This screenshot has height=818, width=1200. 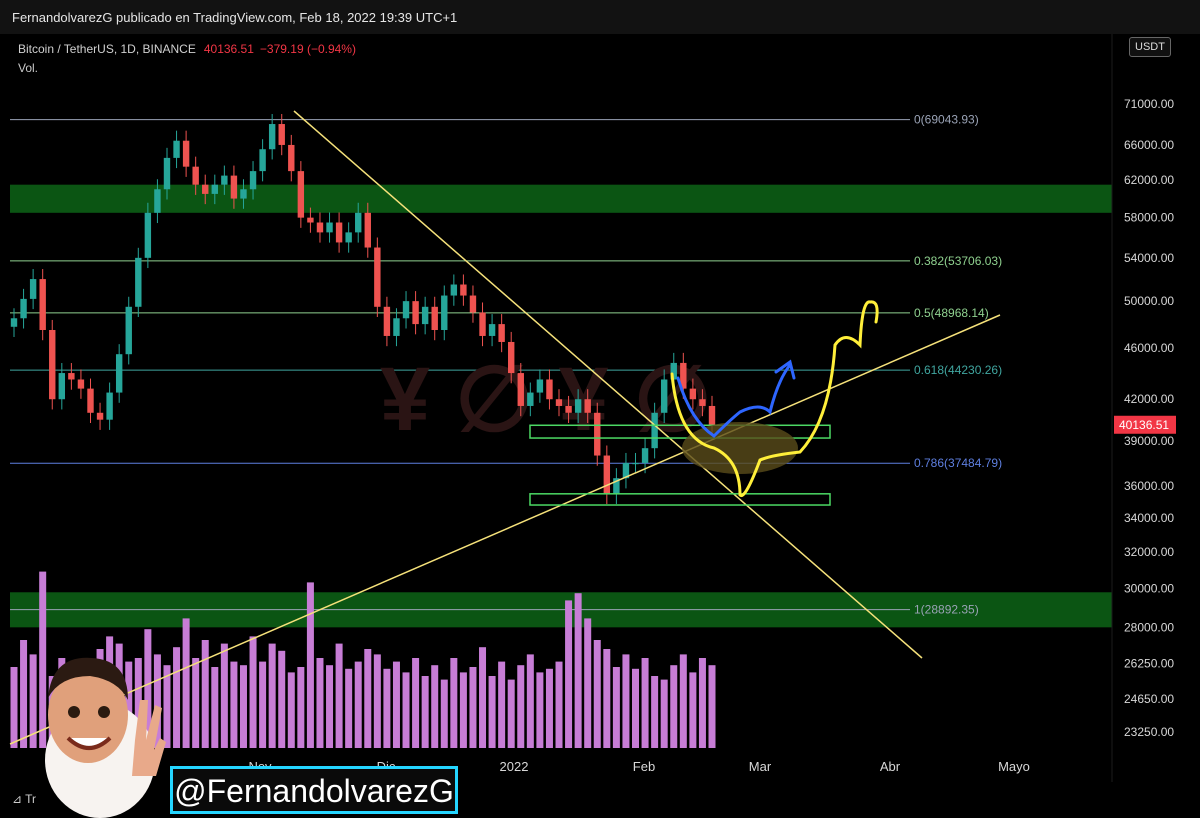 I want to click on avatar, so click(x=105, y=737).